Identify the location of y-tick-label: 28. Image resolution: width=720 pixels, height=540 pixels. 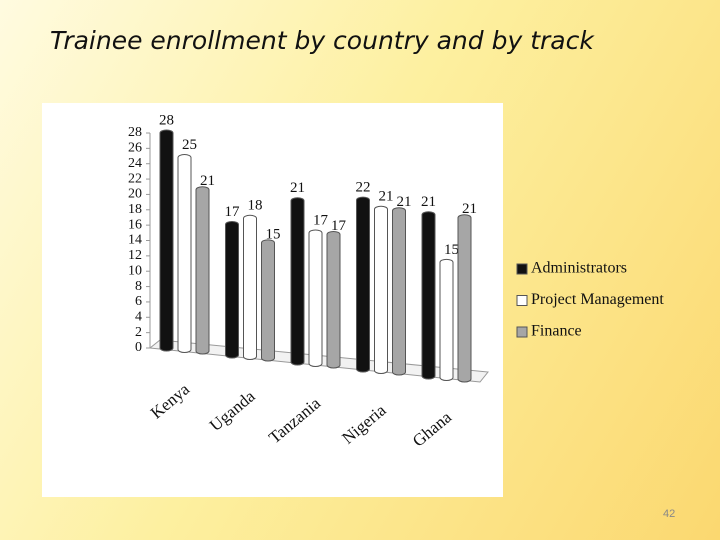
(135, 132).